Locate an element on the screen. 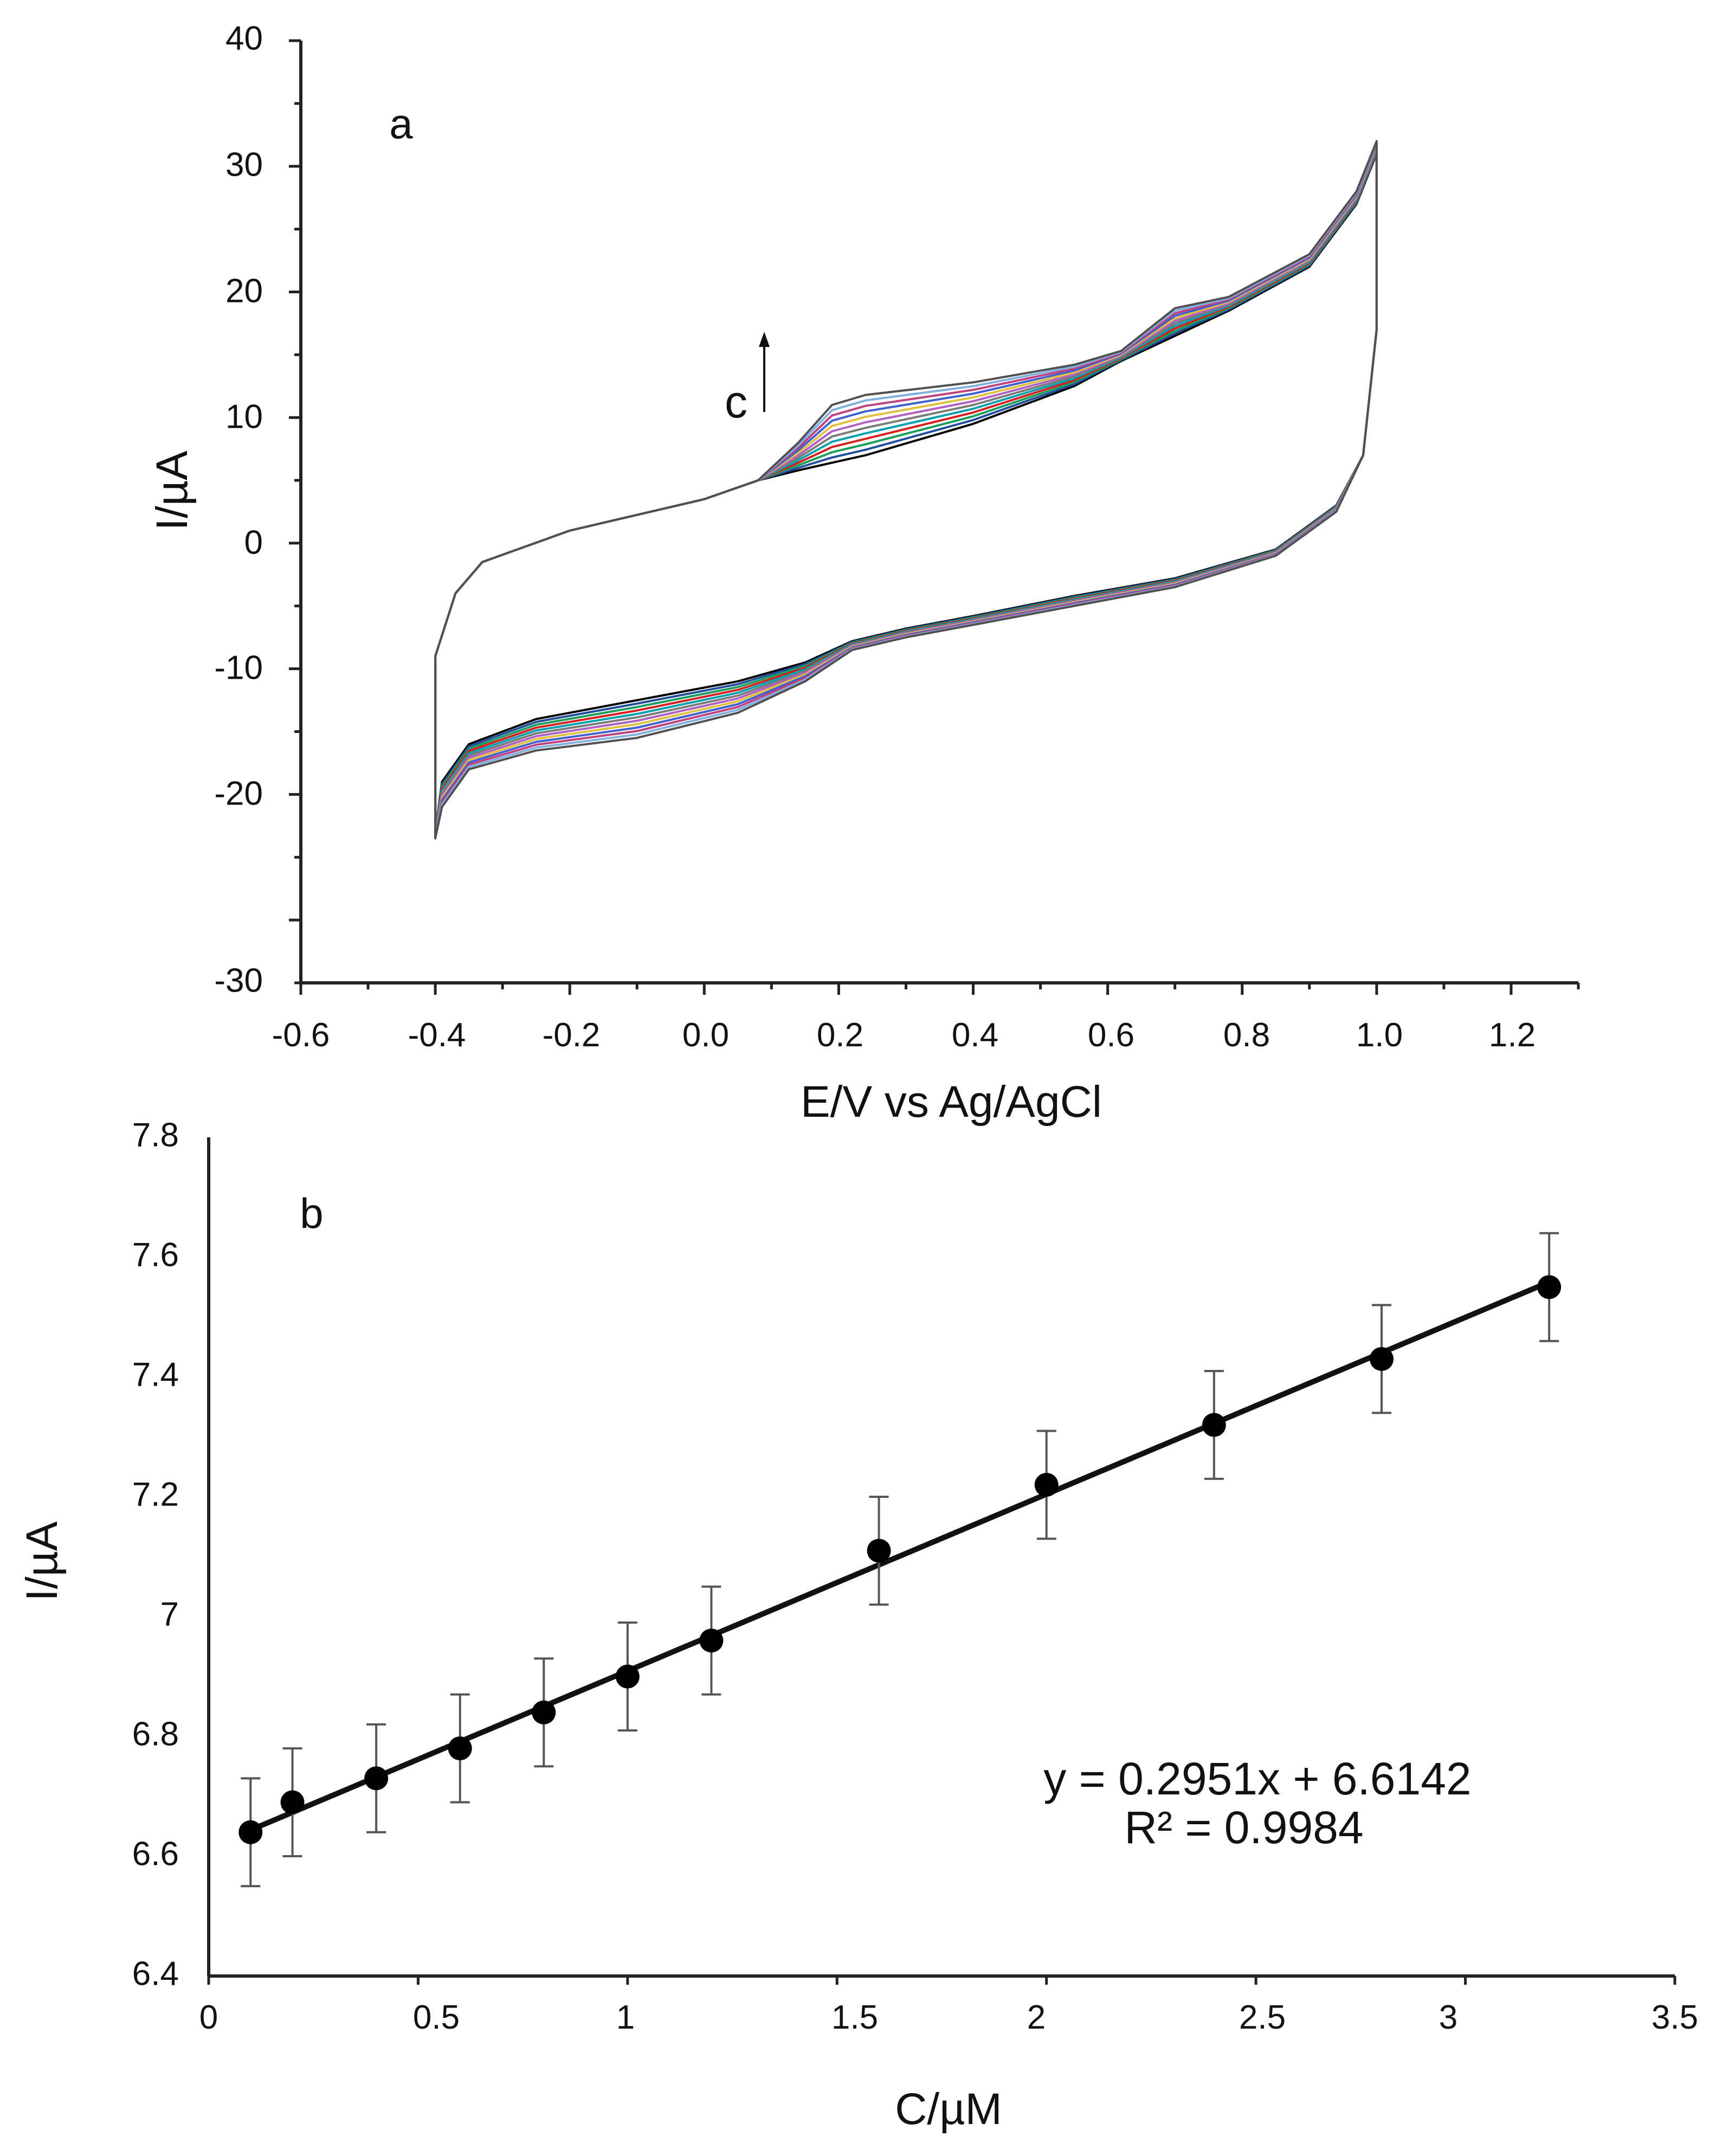 This screenshot has width=1735, height=2156. panel-a-xtick-label: 1.2 is located at coordinates (1512, 1035).